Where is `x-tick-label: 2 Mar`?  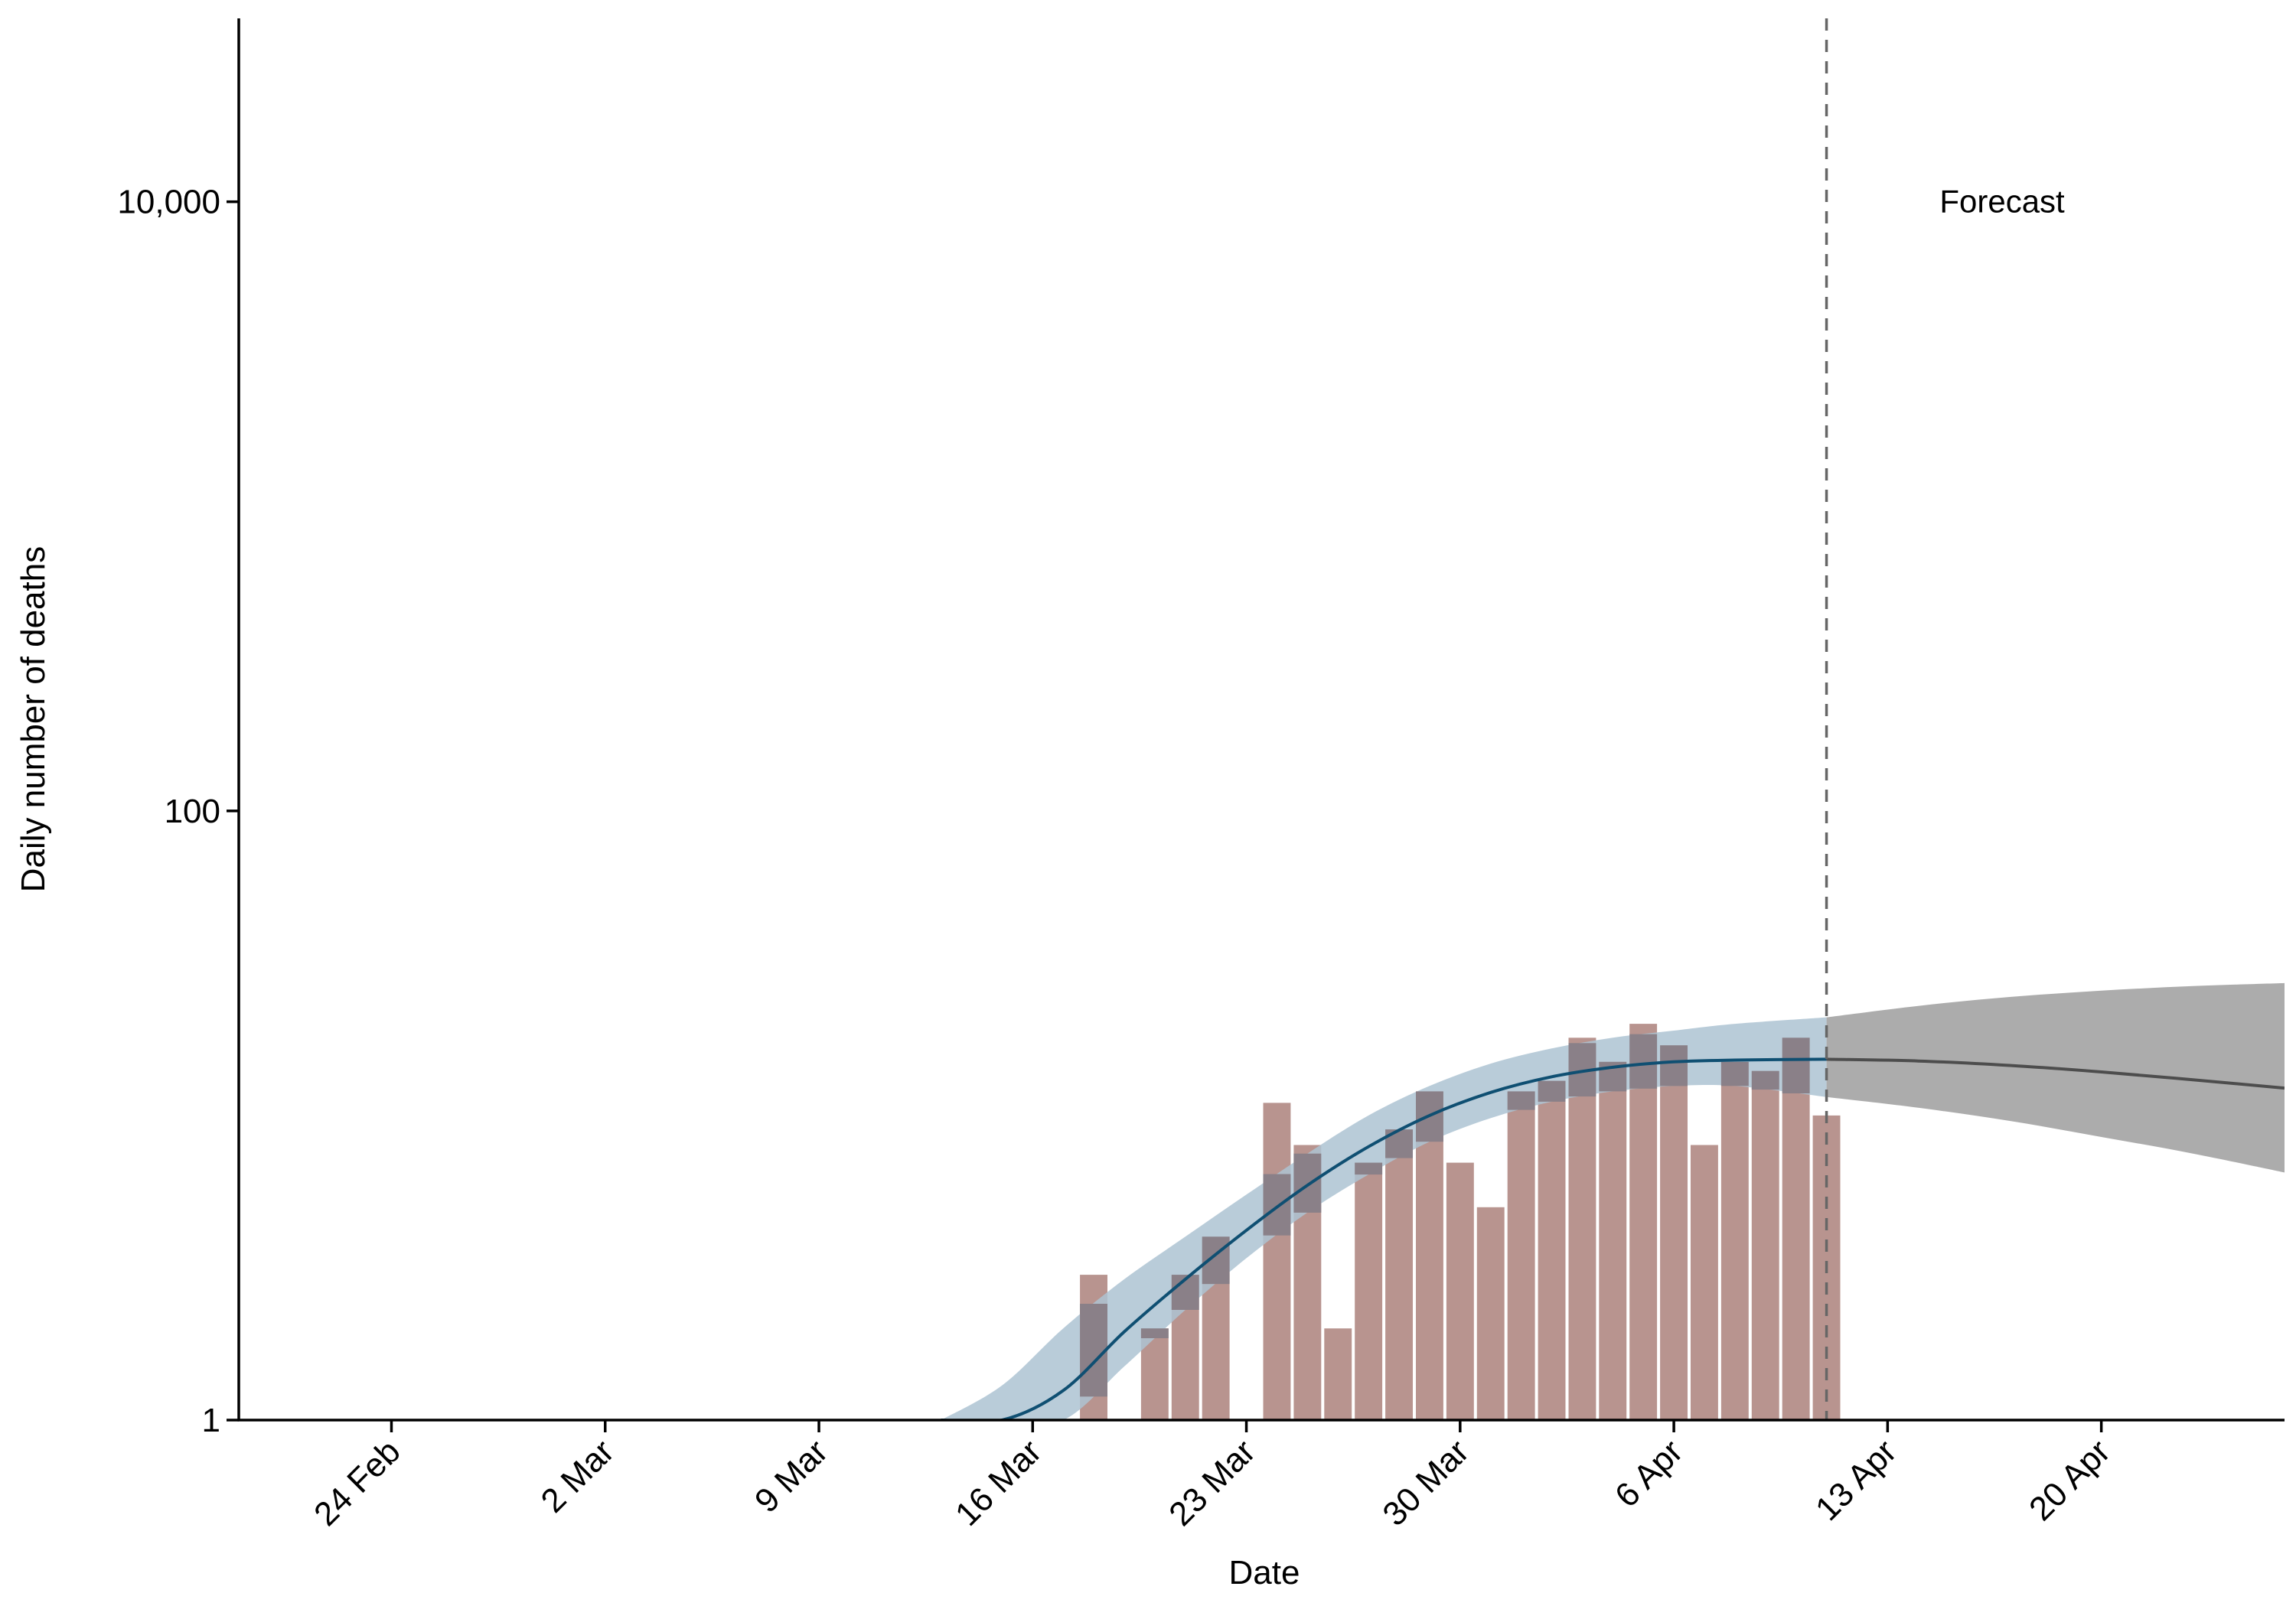
x-tick-label: 2 Mar is located at coordinates (577, 1476).